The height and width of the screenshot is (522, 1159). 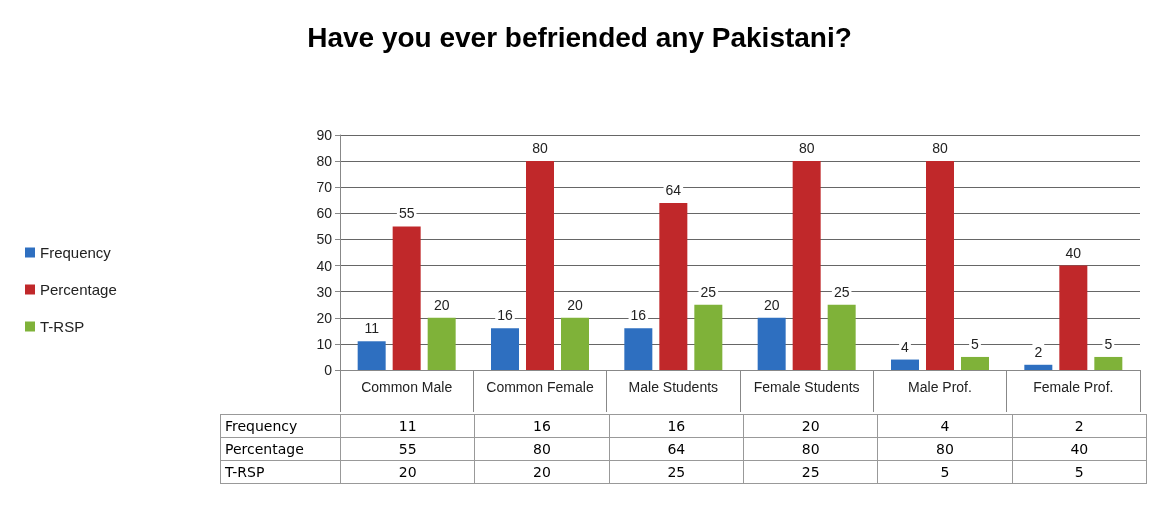 What do you see at coordinates (673, 189) in the screenshot?
I see `text: 64` at bounding box center [673, 189].